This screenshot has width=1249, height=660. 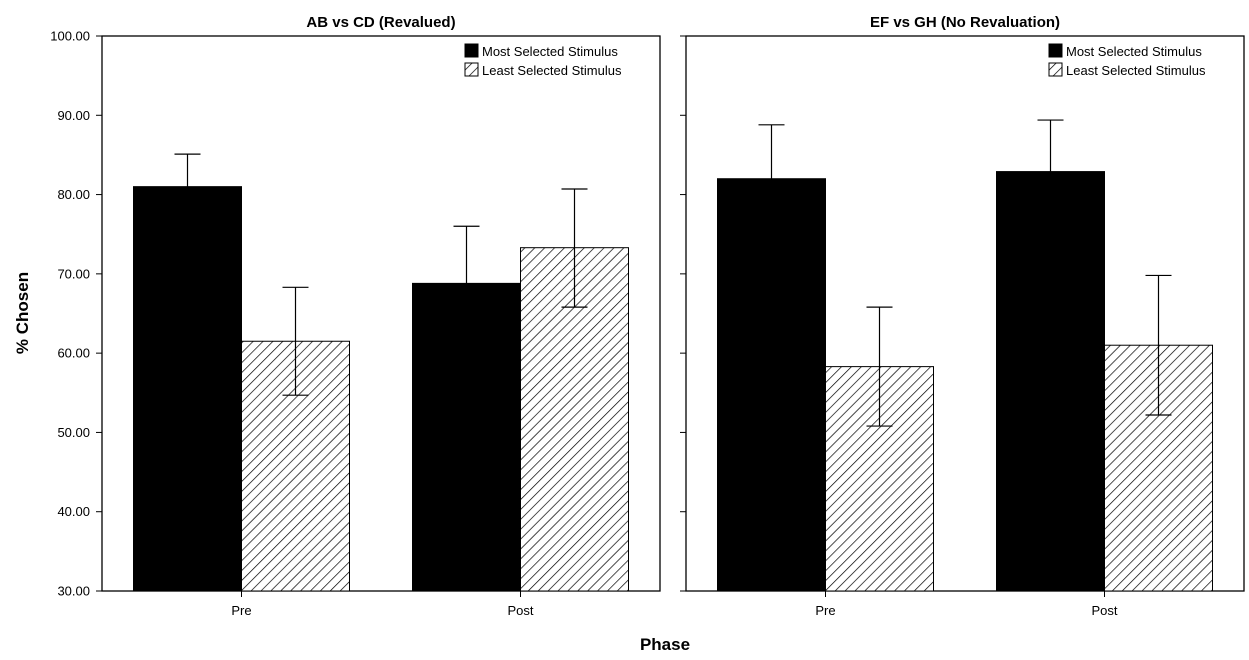 What do you see at coordinates (73, 194) in the screenshot?
I see `y-tick-label: 80.00` at bounding box center [73, 194].